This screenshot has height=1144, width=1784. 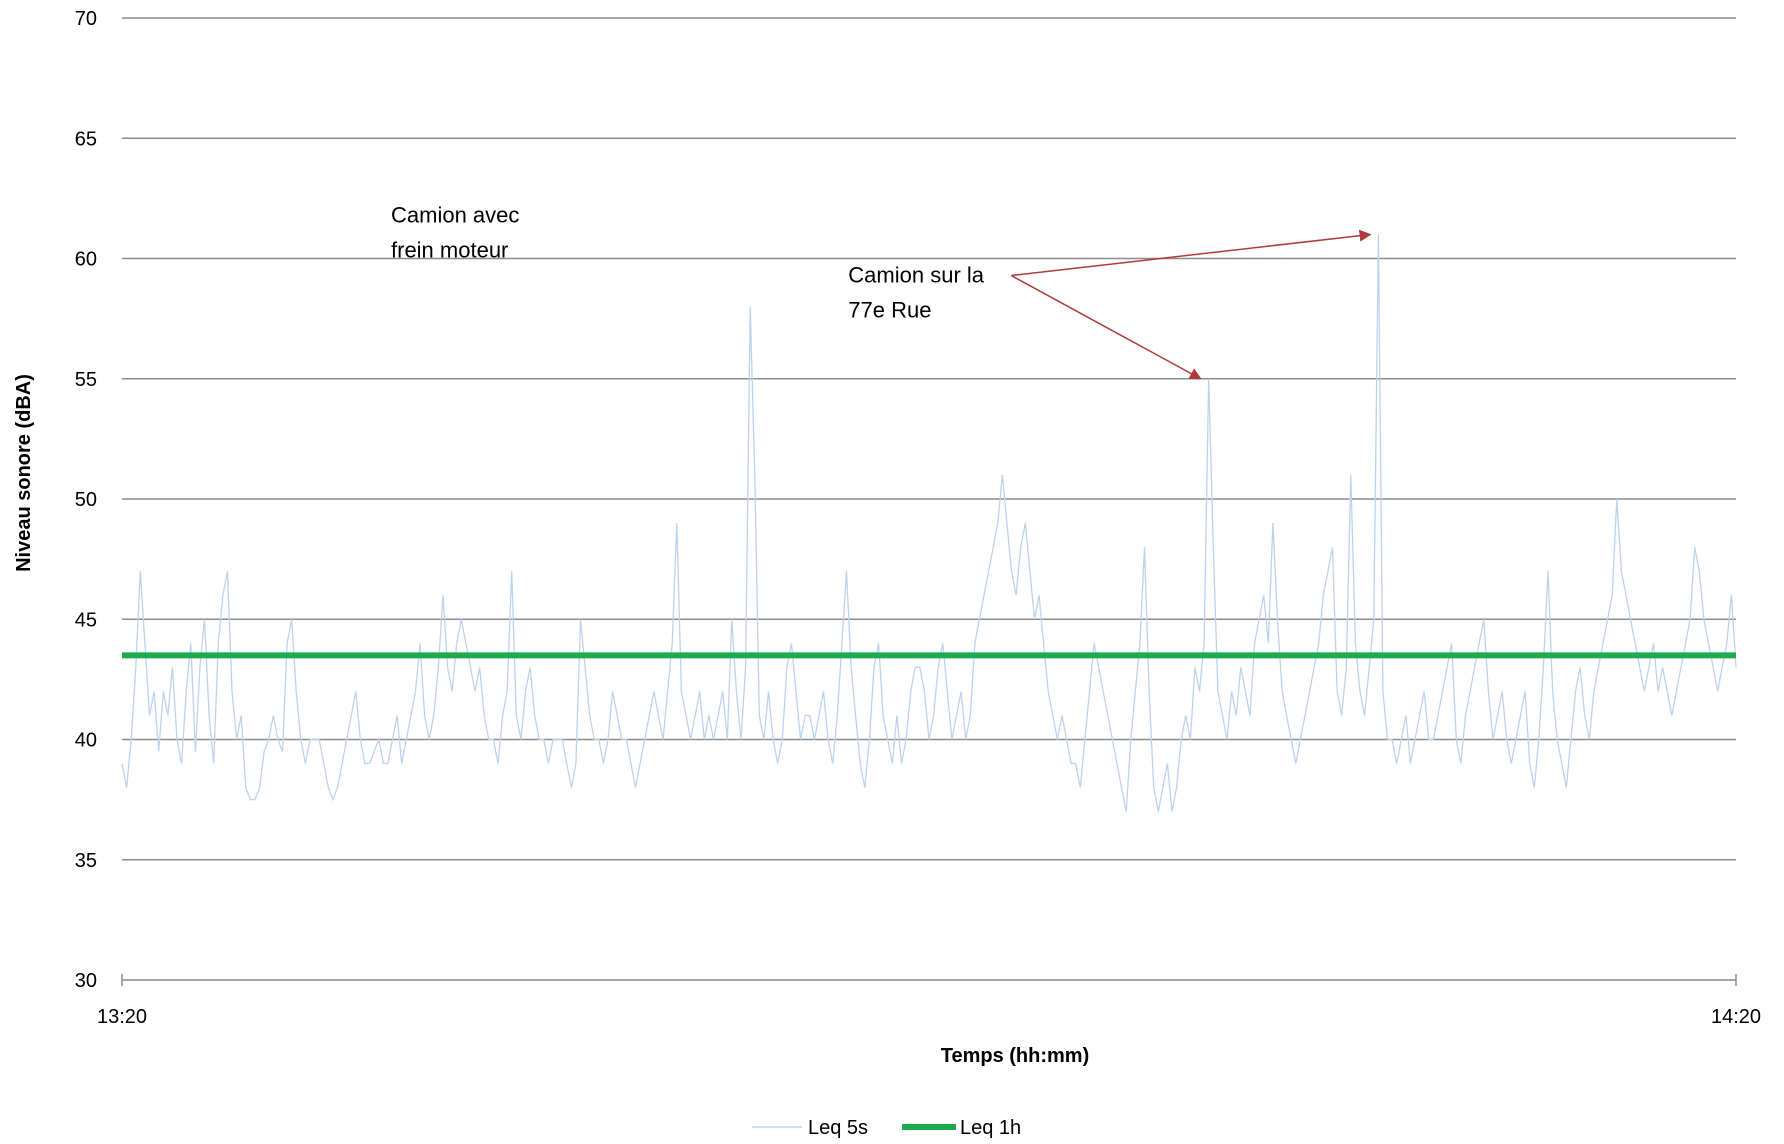 I want to click on legend: Leq 5s Leq 1h, so click(x=886, y=1128).